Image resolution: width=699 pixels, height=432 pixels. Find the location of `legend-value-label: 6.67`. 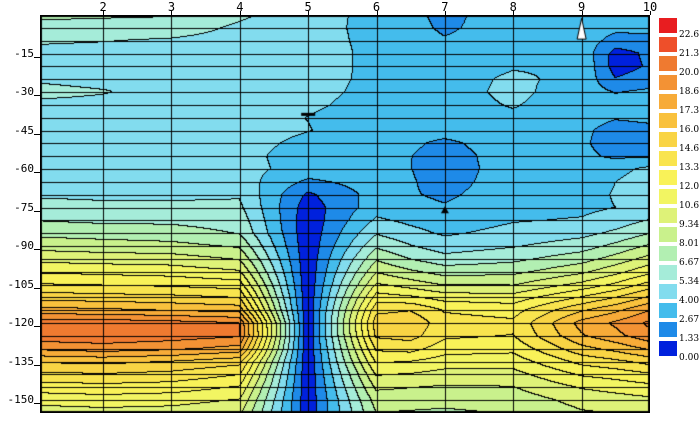

legend-value-label: 6.67 is located at coordinates (689, 263).